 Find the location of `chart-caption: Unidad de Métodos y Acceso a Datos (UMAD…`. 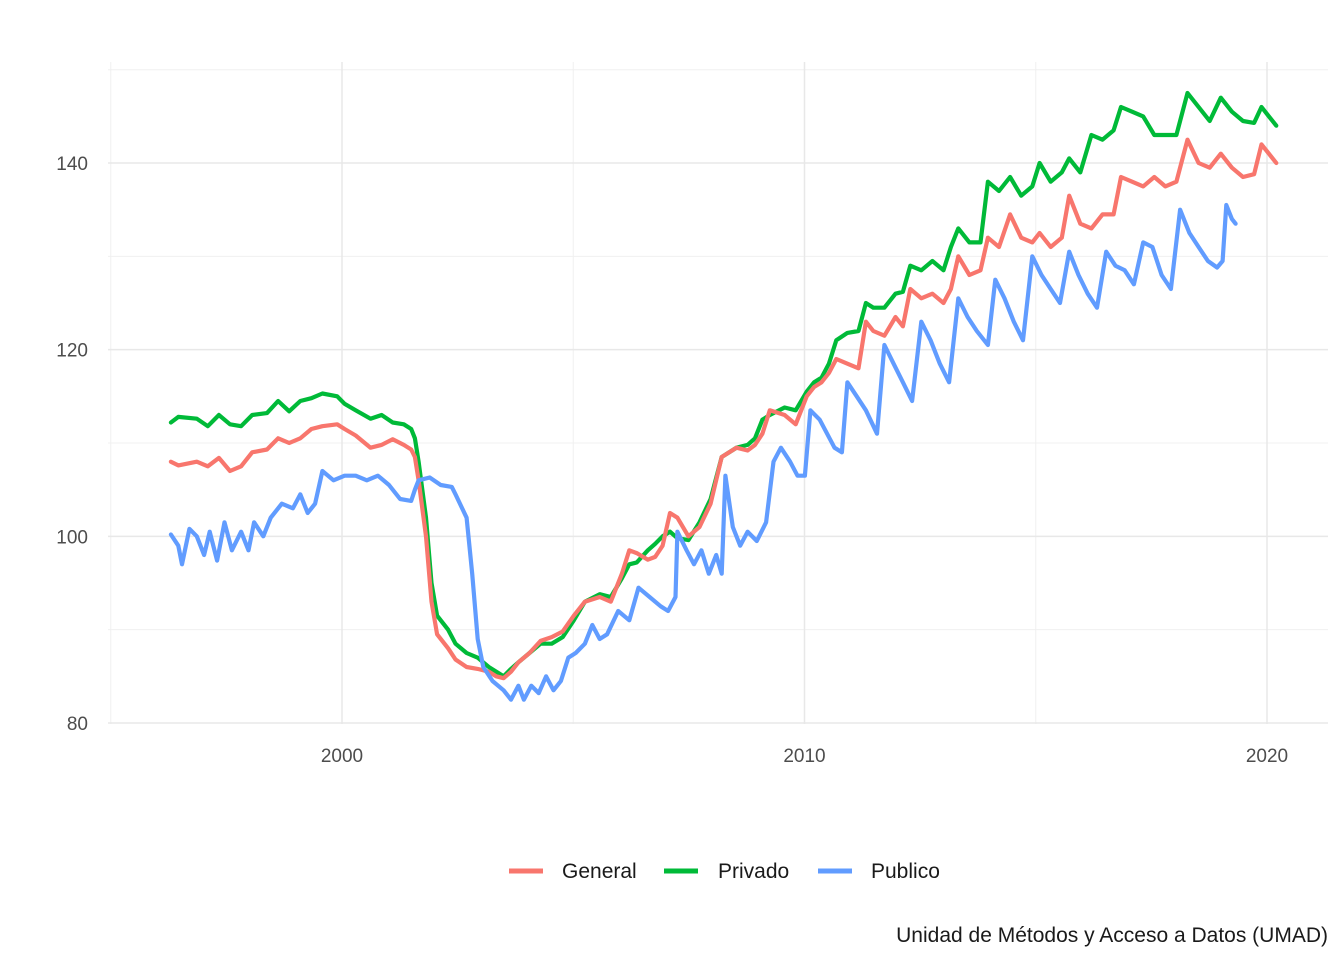

chart-caption: Unidad de Métodos y Acceso a Datos (UMAD… is located at coordinates (1112, 935).